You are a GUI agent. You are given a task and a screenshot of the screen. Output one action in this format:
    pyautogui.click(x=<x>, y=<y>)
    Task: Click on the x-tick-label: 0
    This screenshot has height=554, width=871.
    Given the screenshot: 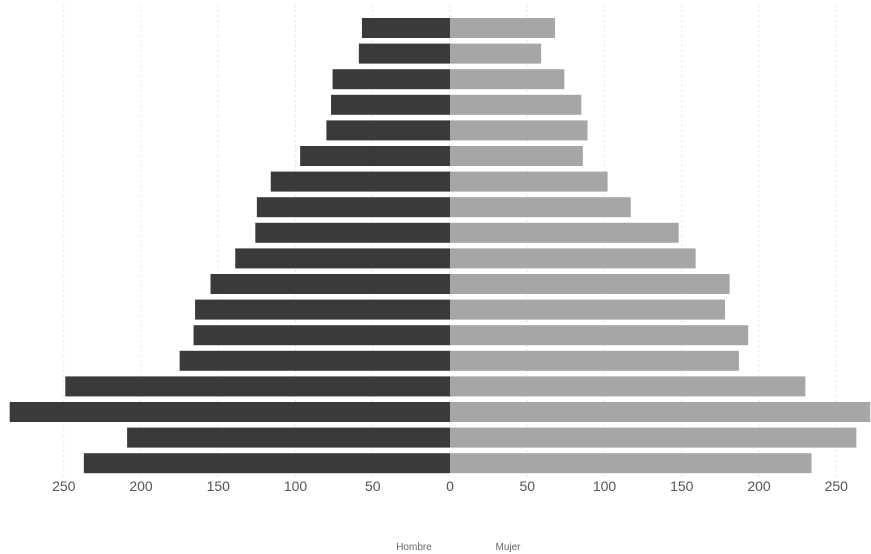 What is the action you would take?
    pyautogui.click(x=450, y=486)
    